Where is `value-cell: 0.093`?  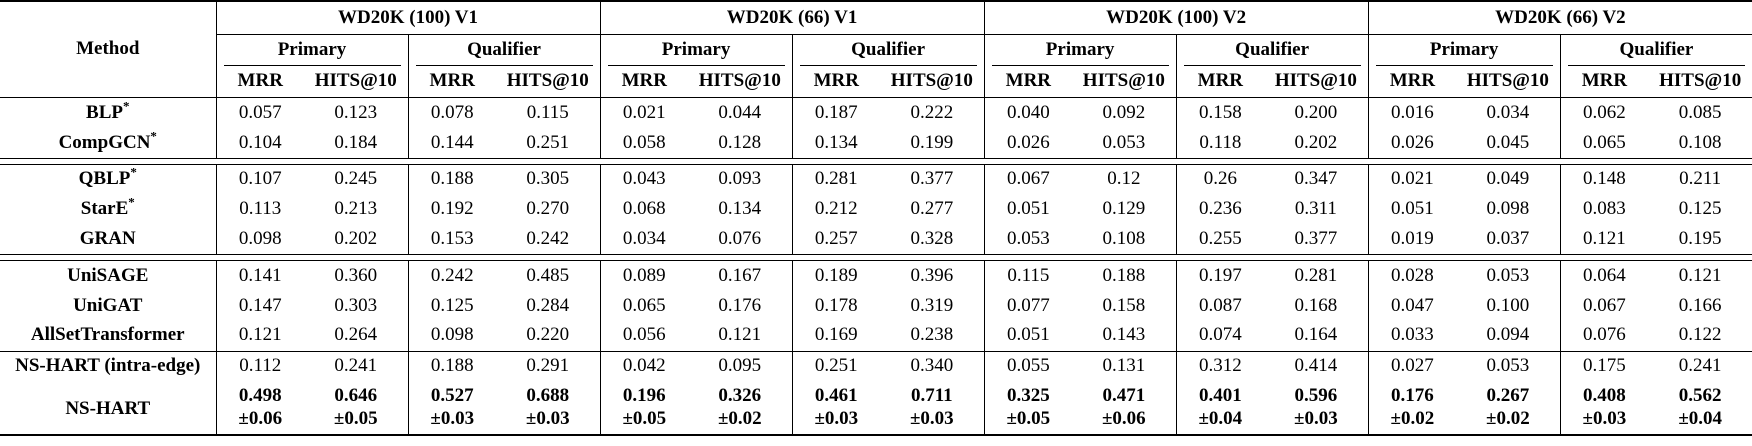
value-cell: 0.093 is located at coordinates (740, 179).